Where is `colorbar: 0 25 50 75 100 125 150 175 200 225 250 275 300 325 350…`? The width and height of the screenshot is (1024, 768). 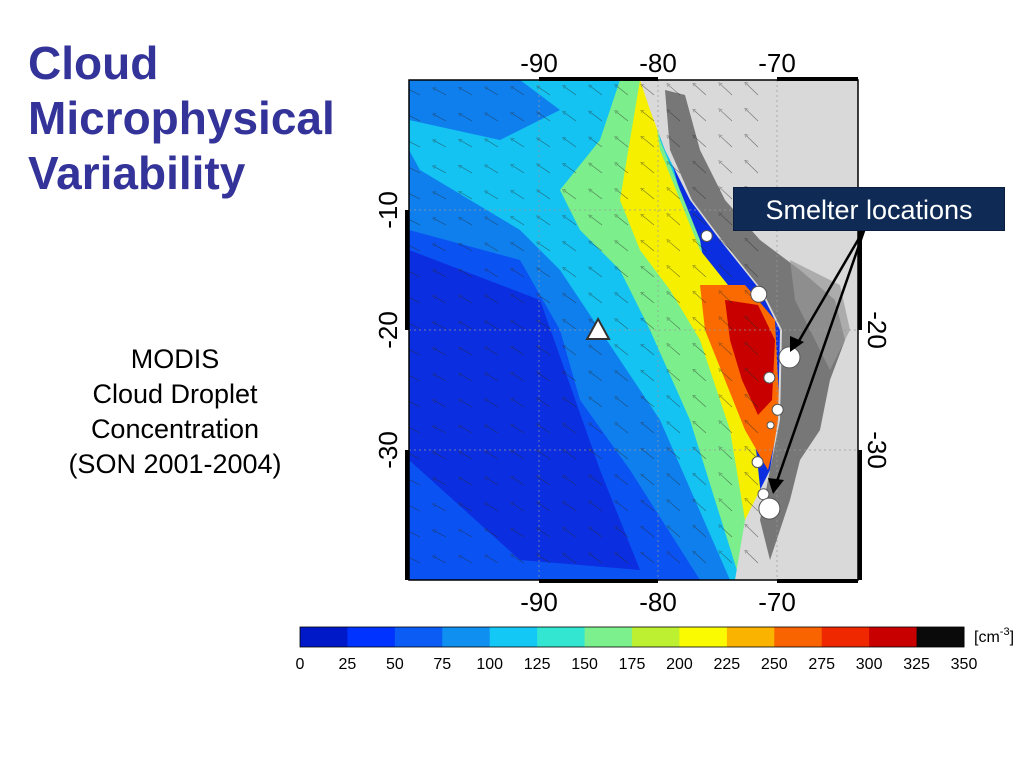
colorbar: 0 25 50 75 100 125 150 175 200 225 250 275 300 325 350… is located at coordinates (655, 649).